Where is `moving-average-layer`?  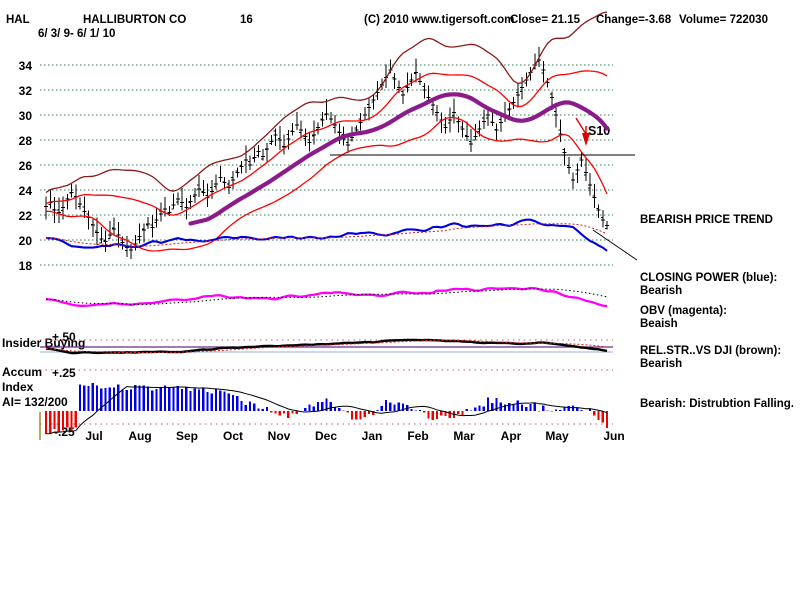 moving-average-layer is located at coordinates (399, 159).